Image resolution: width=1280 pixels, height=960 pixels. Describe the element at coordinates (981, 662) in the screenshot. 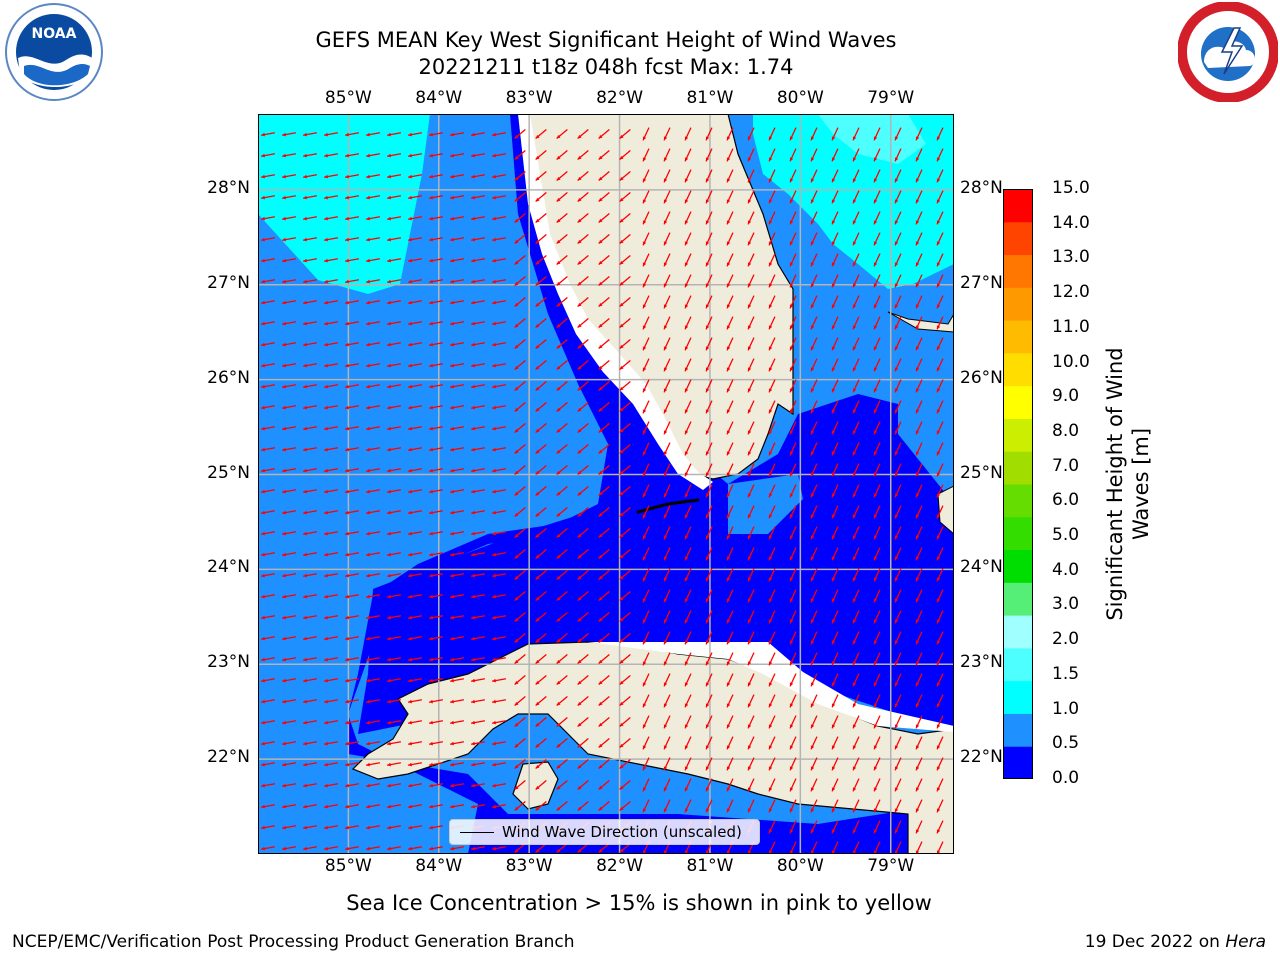

I see `lat-tick-label: 23°N` at that location.